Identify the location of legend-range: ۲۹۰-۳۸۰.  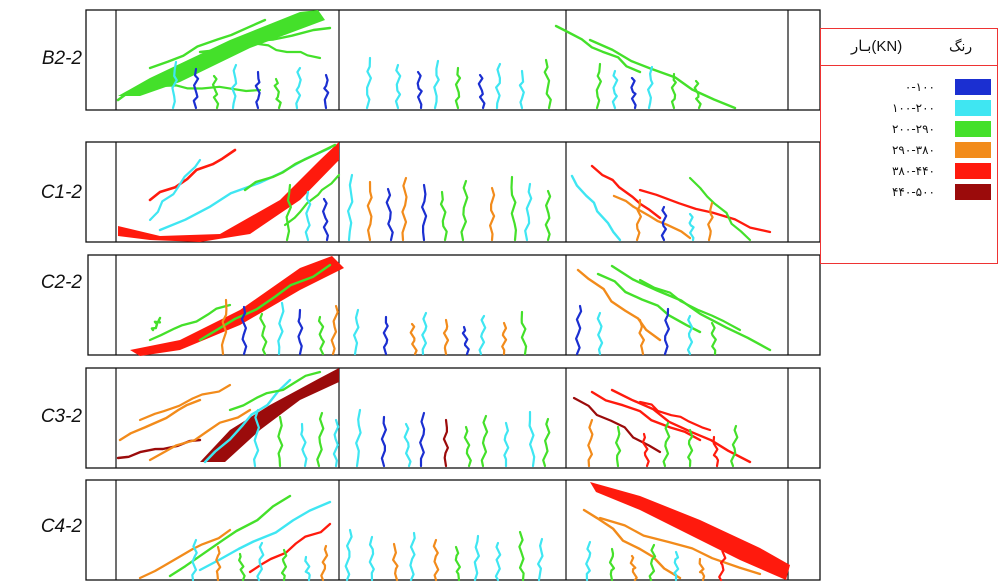
(913, 150).